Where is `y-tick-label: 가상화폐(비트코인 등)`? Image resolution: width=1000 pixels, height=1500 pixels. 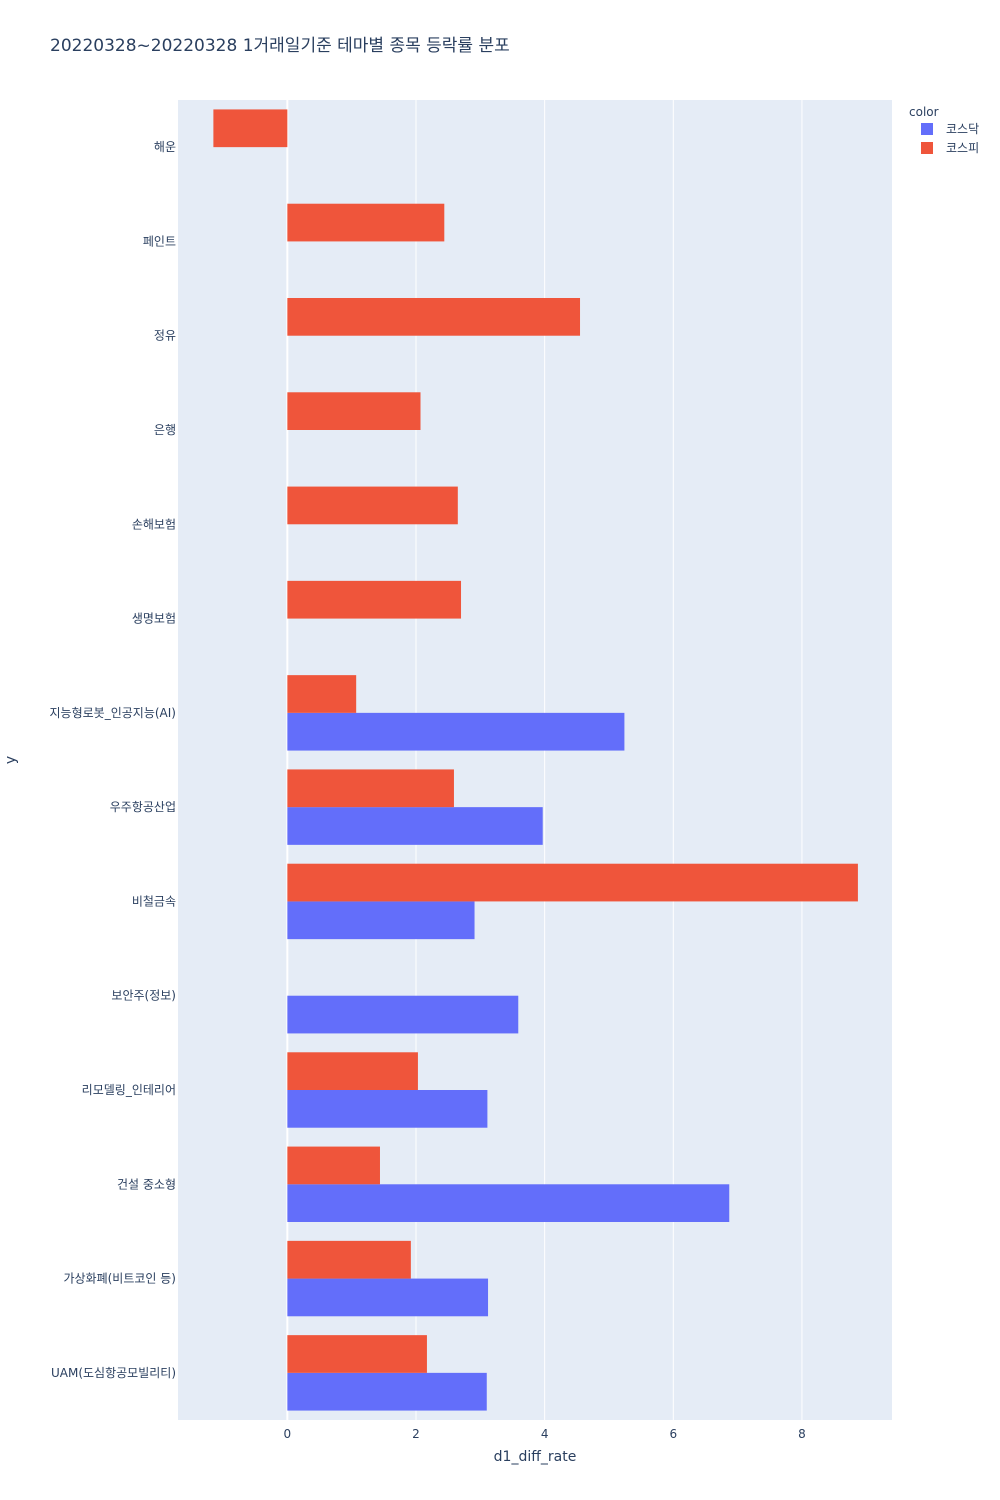 y-tick-label: 가상화폐(비트코인 등) is located at coordinates (119, 1279).